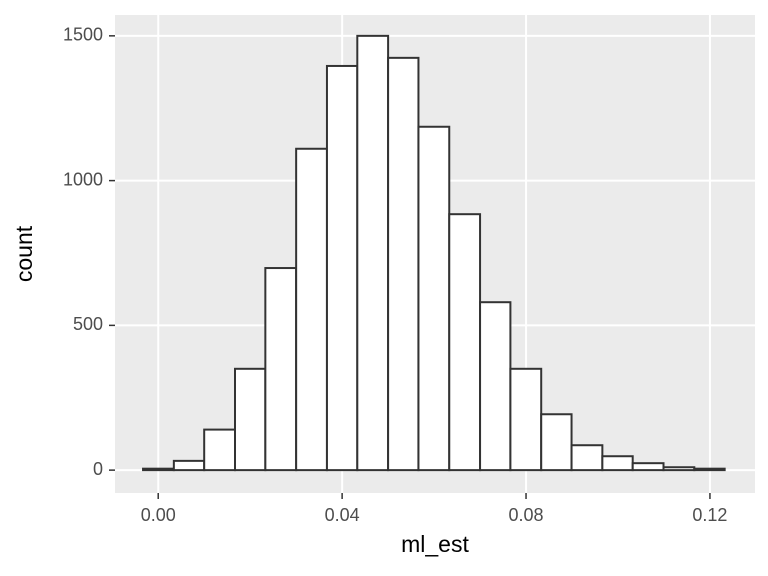 This screenshot has width=768, height=576. I want to click on x-axis-title: ml_est, so click(435, 544).